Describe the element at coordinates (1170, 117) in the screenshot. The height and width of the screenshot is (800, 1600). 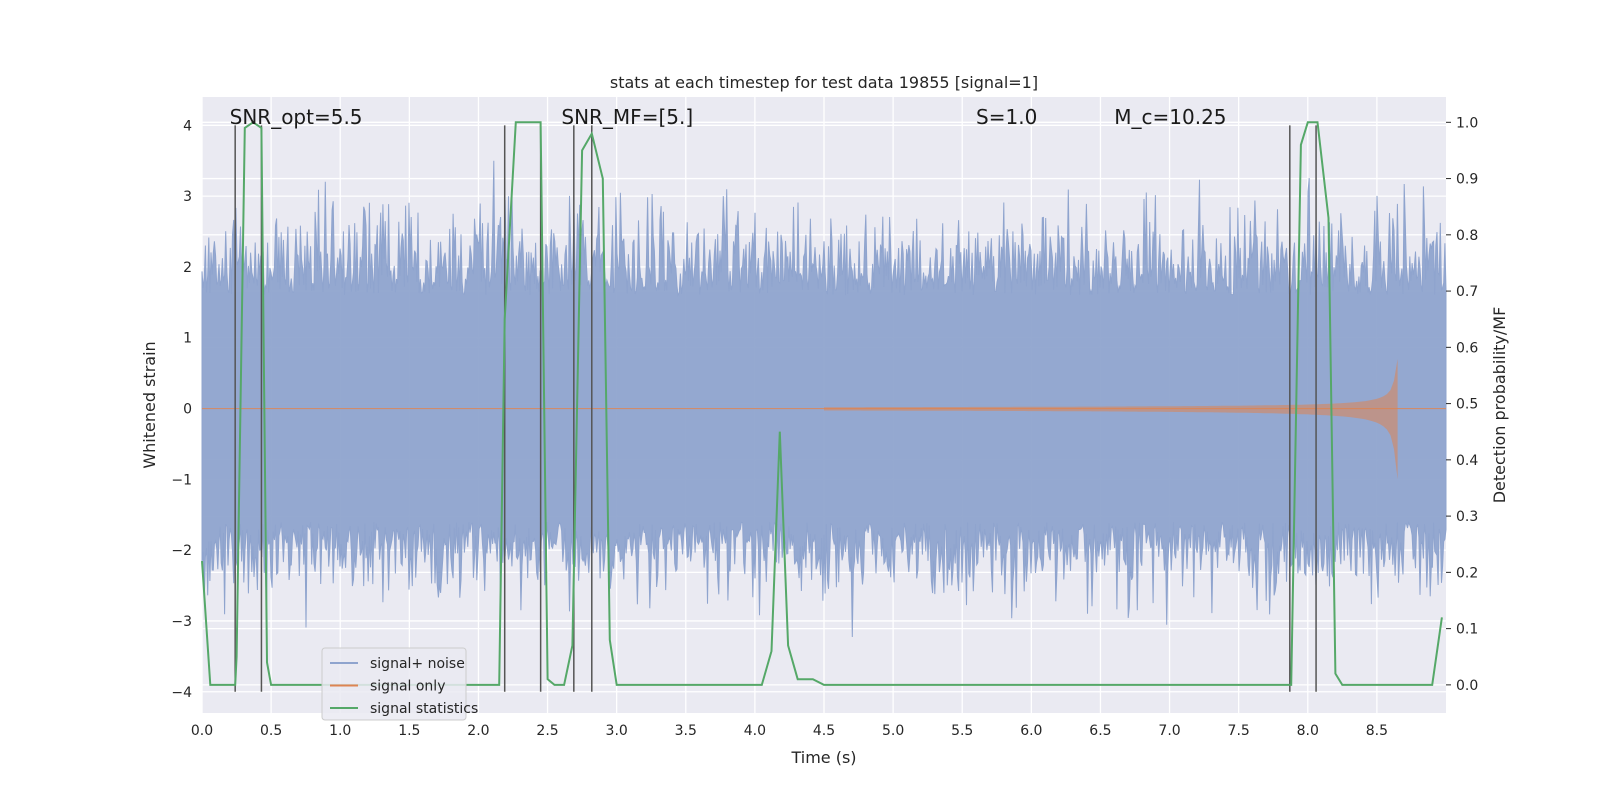
I see `chirp-mass-annotation: M_c=10.25` at that location.